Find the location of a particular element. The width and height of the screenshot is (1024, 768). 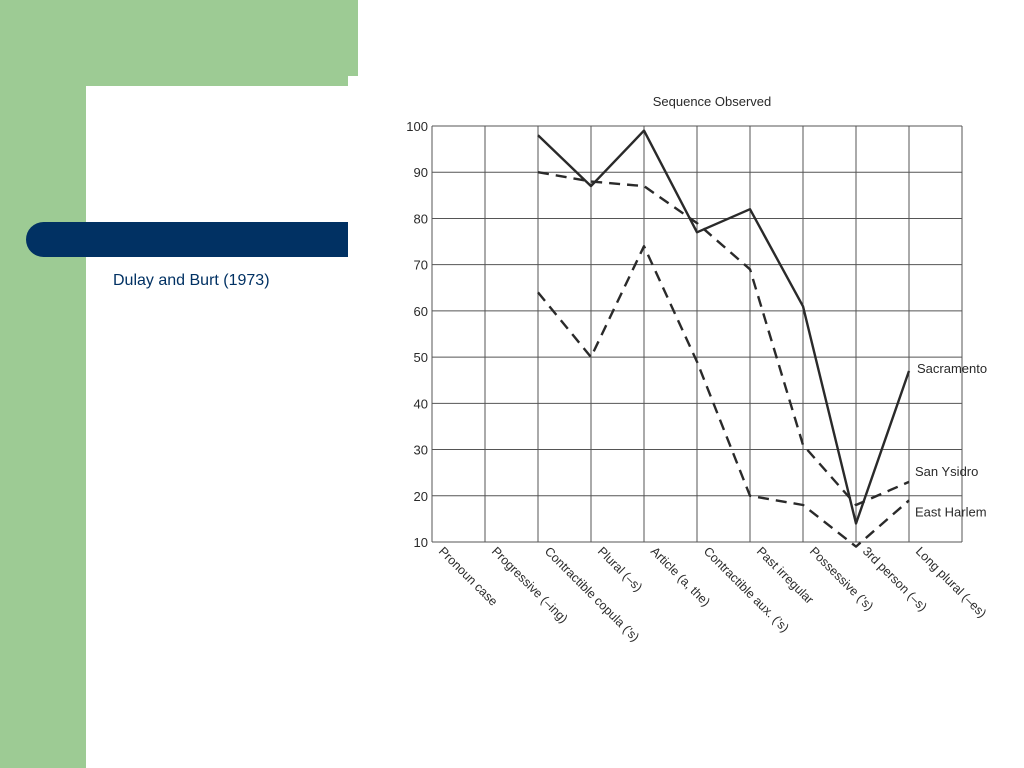

series-label: Sacramento is located at coordinates (952, 368).